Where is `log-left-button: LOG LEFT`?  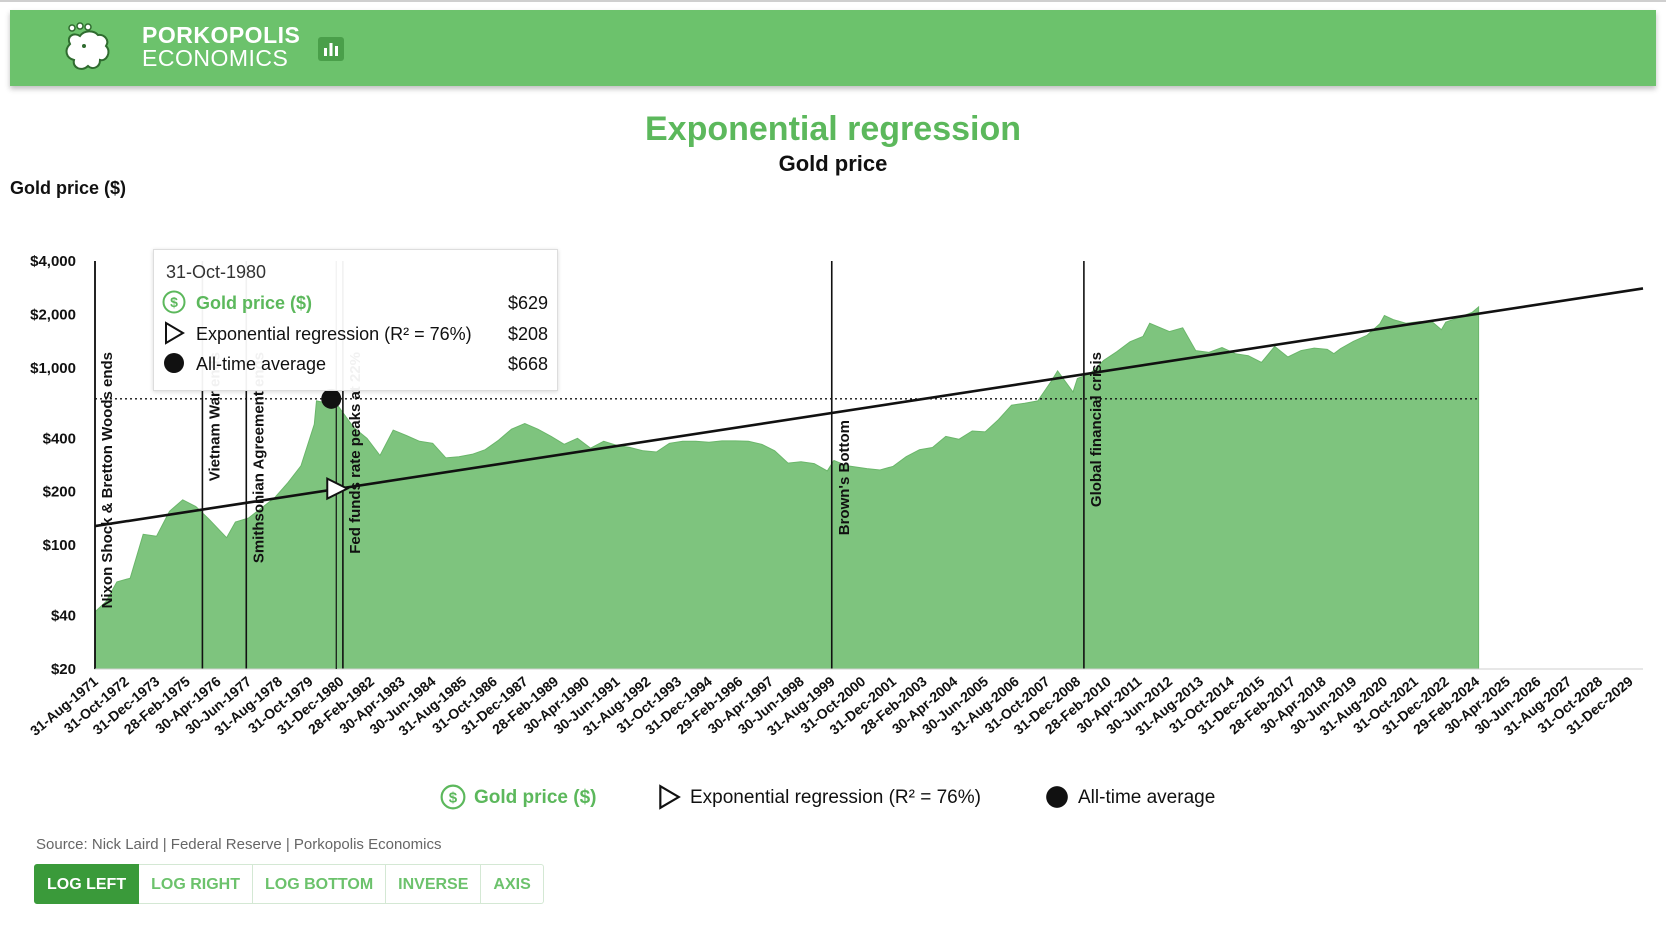 log-left-button: LOG LEFT is located at coordinates (87, 884).